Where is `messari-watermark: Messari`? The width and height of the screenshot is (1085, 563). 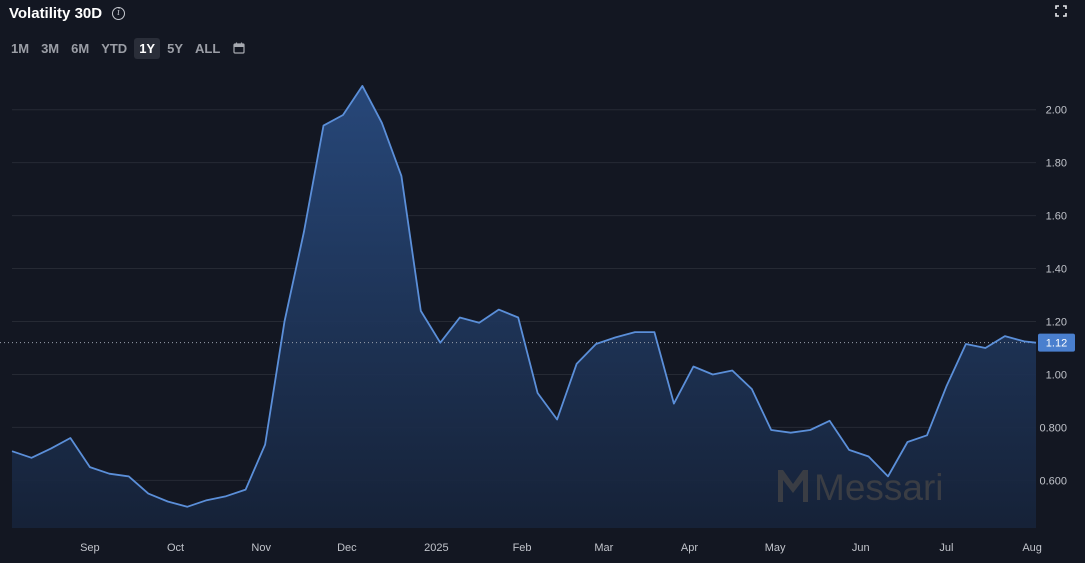
messari-watermark: Messari is located at coordinates (861, 487).